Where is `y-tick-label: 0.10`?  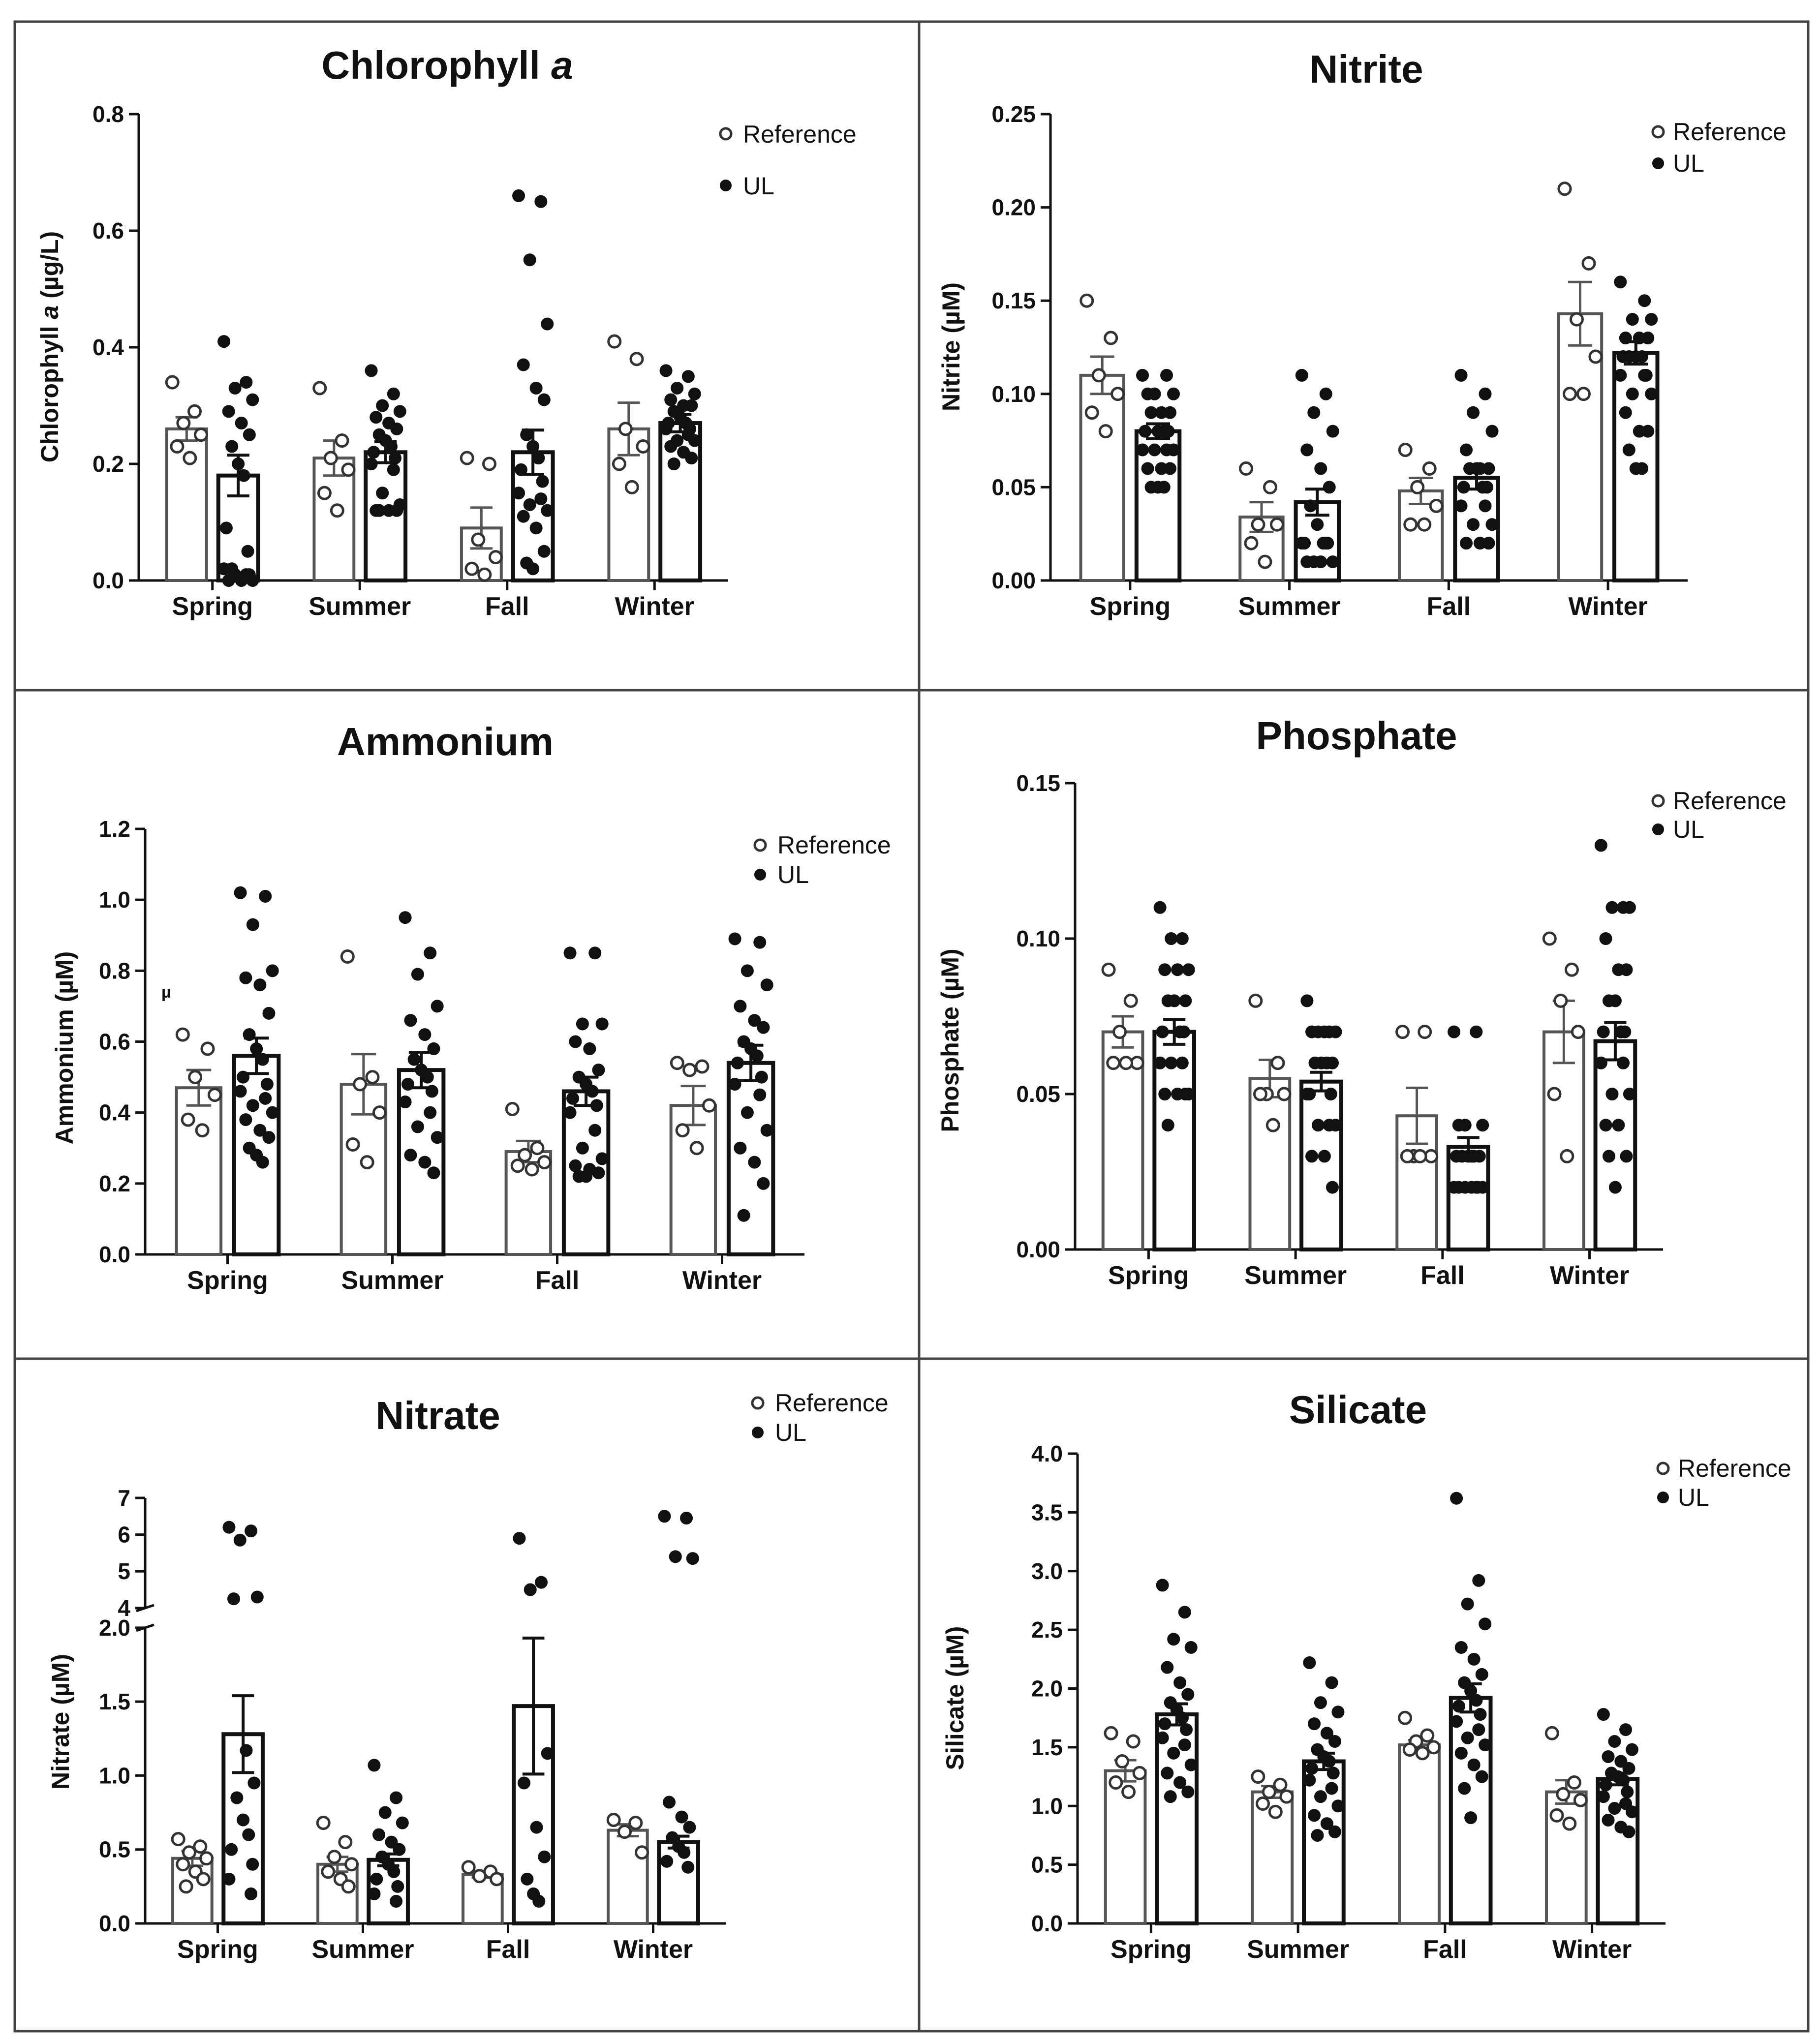 y-tick-label: 0.10 is located at coordinates (1038, 938).